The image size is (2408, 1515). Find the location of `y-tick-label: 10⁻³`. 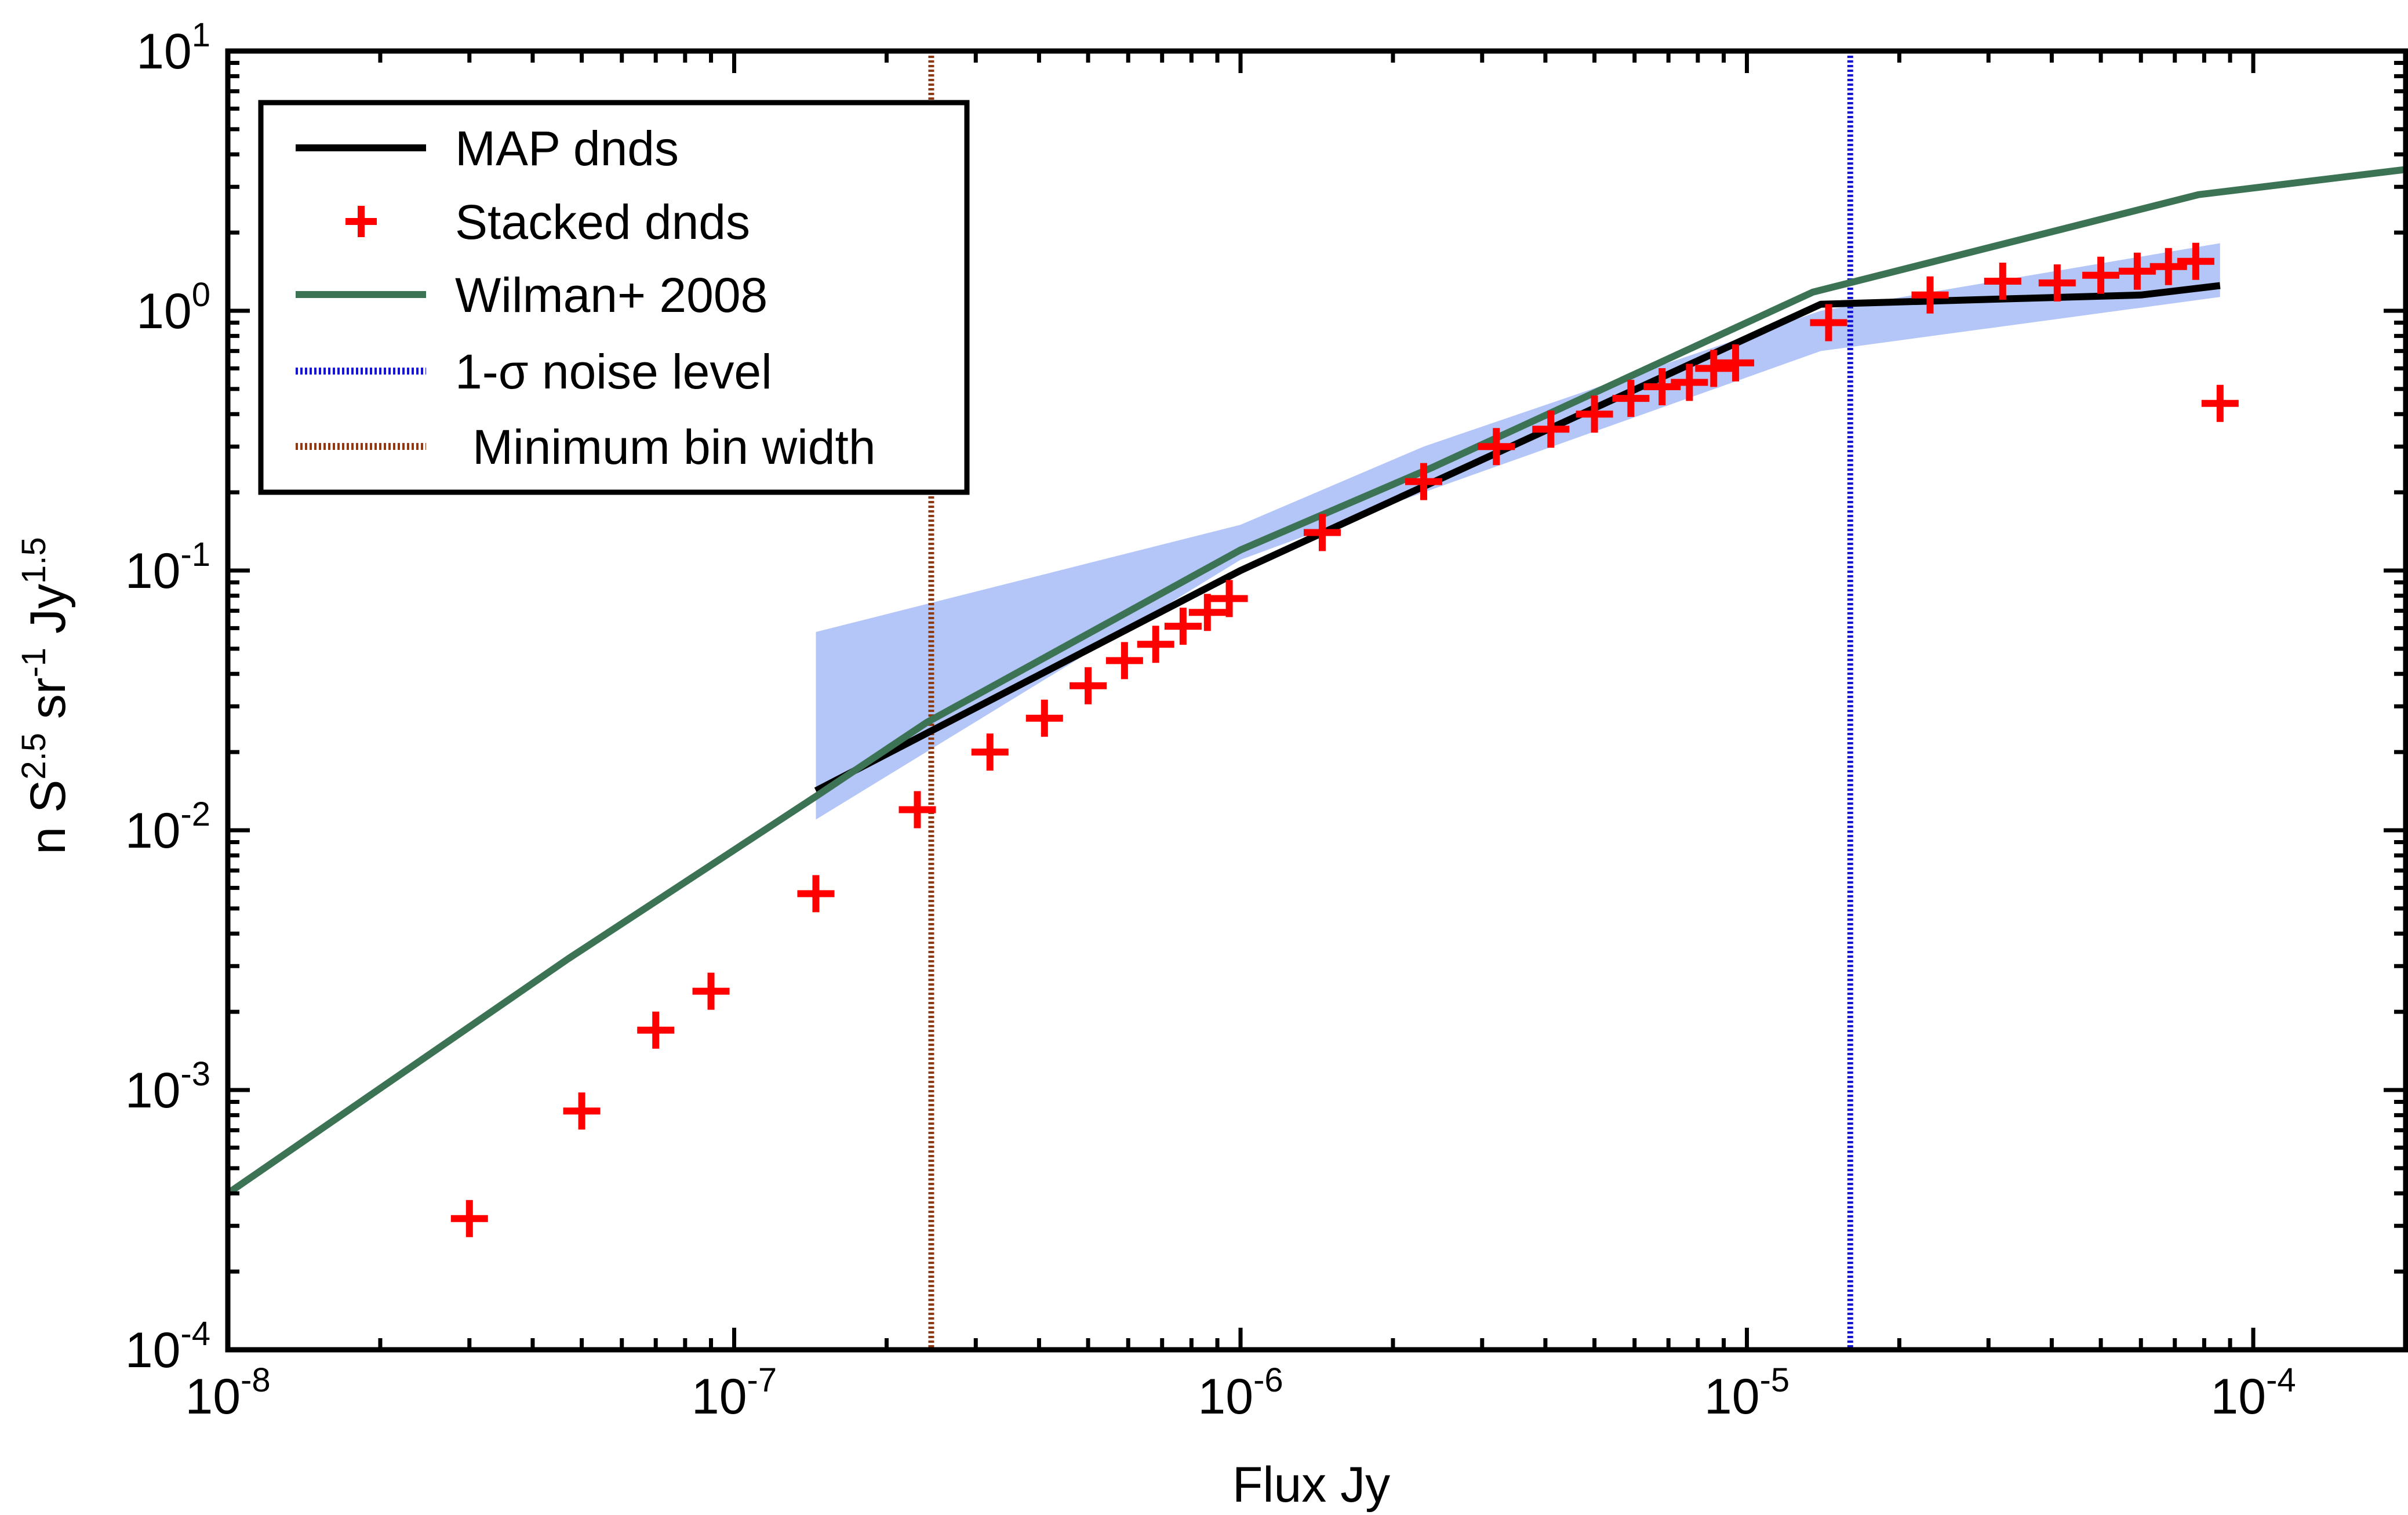

y-tick-label: 10⁻³ is located at coordinates (167, 1086).